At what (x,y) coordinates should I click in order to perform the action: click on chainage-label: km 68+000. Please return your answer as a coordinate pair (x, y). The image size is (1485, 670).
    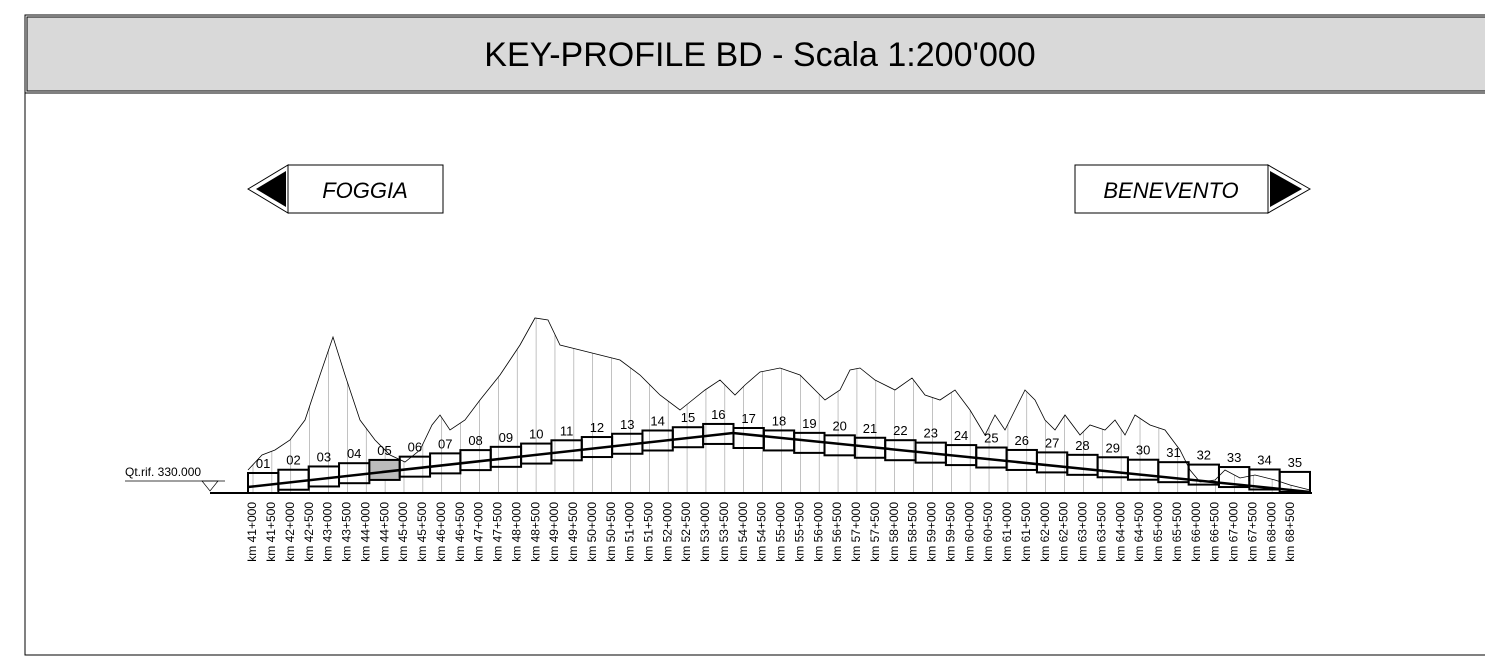
    Looking at the image, I should click on (1271, 532).